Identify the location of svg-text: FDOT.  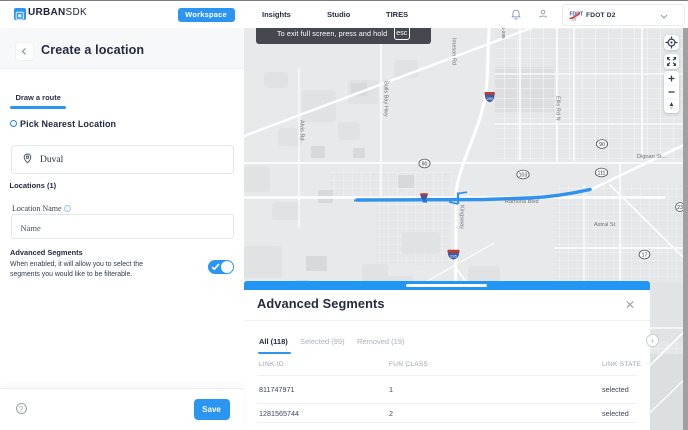
(577, 14).